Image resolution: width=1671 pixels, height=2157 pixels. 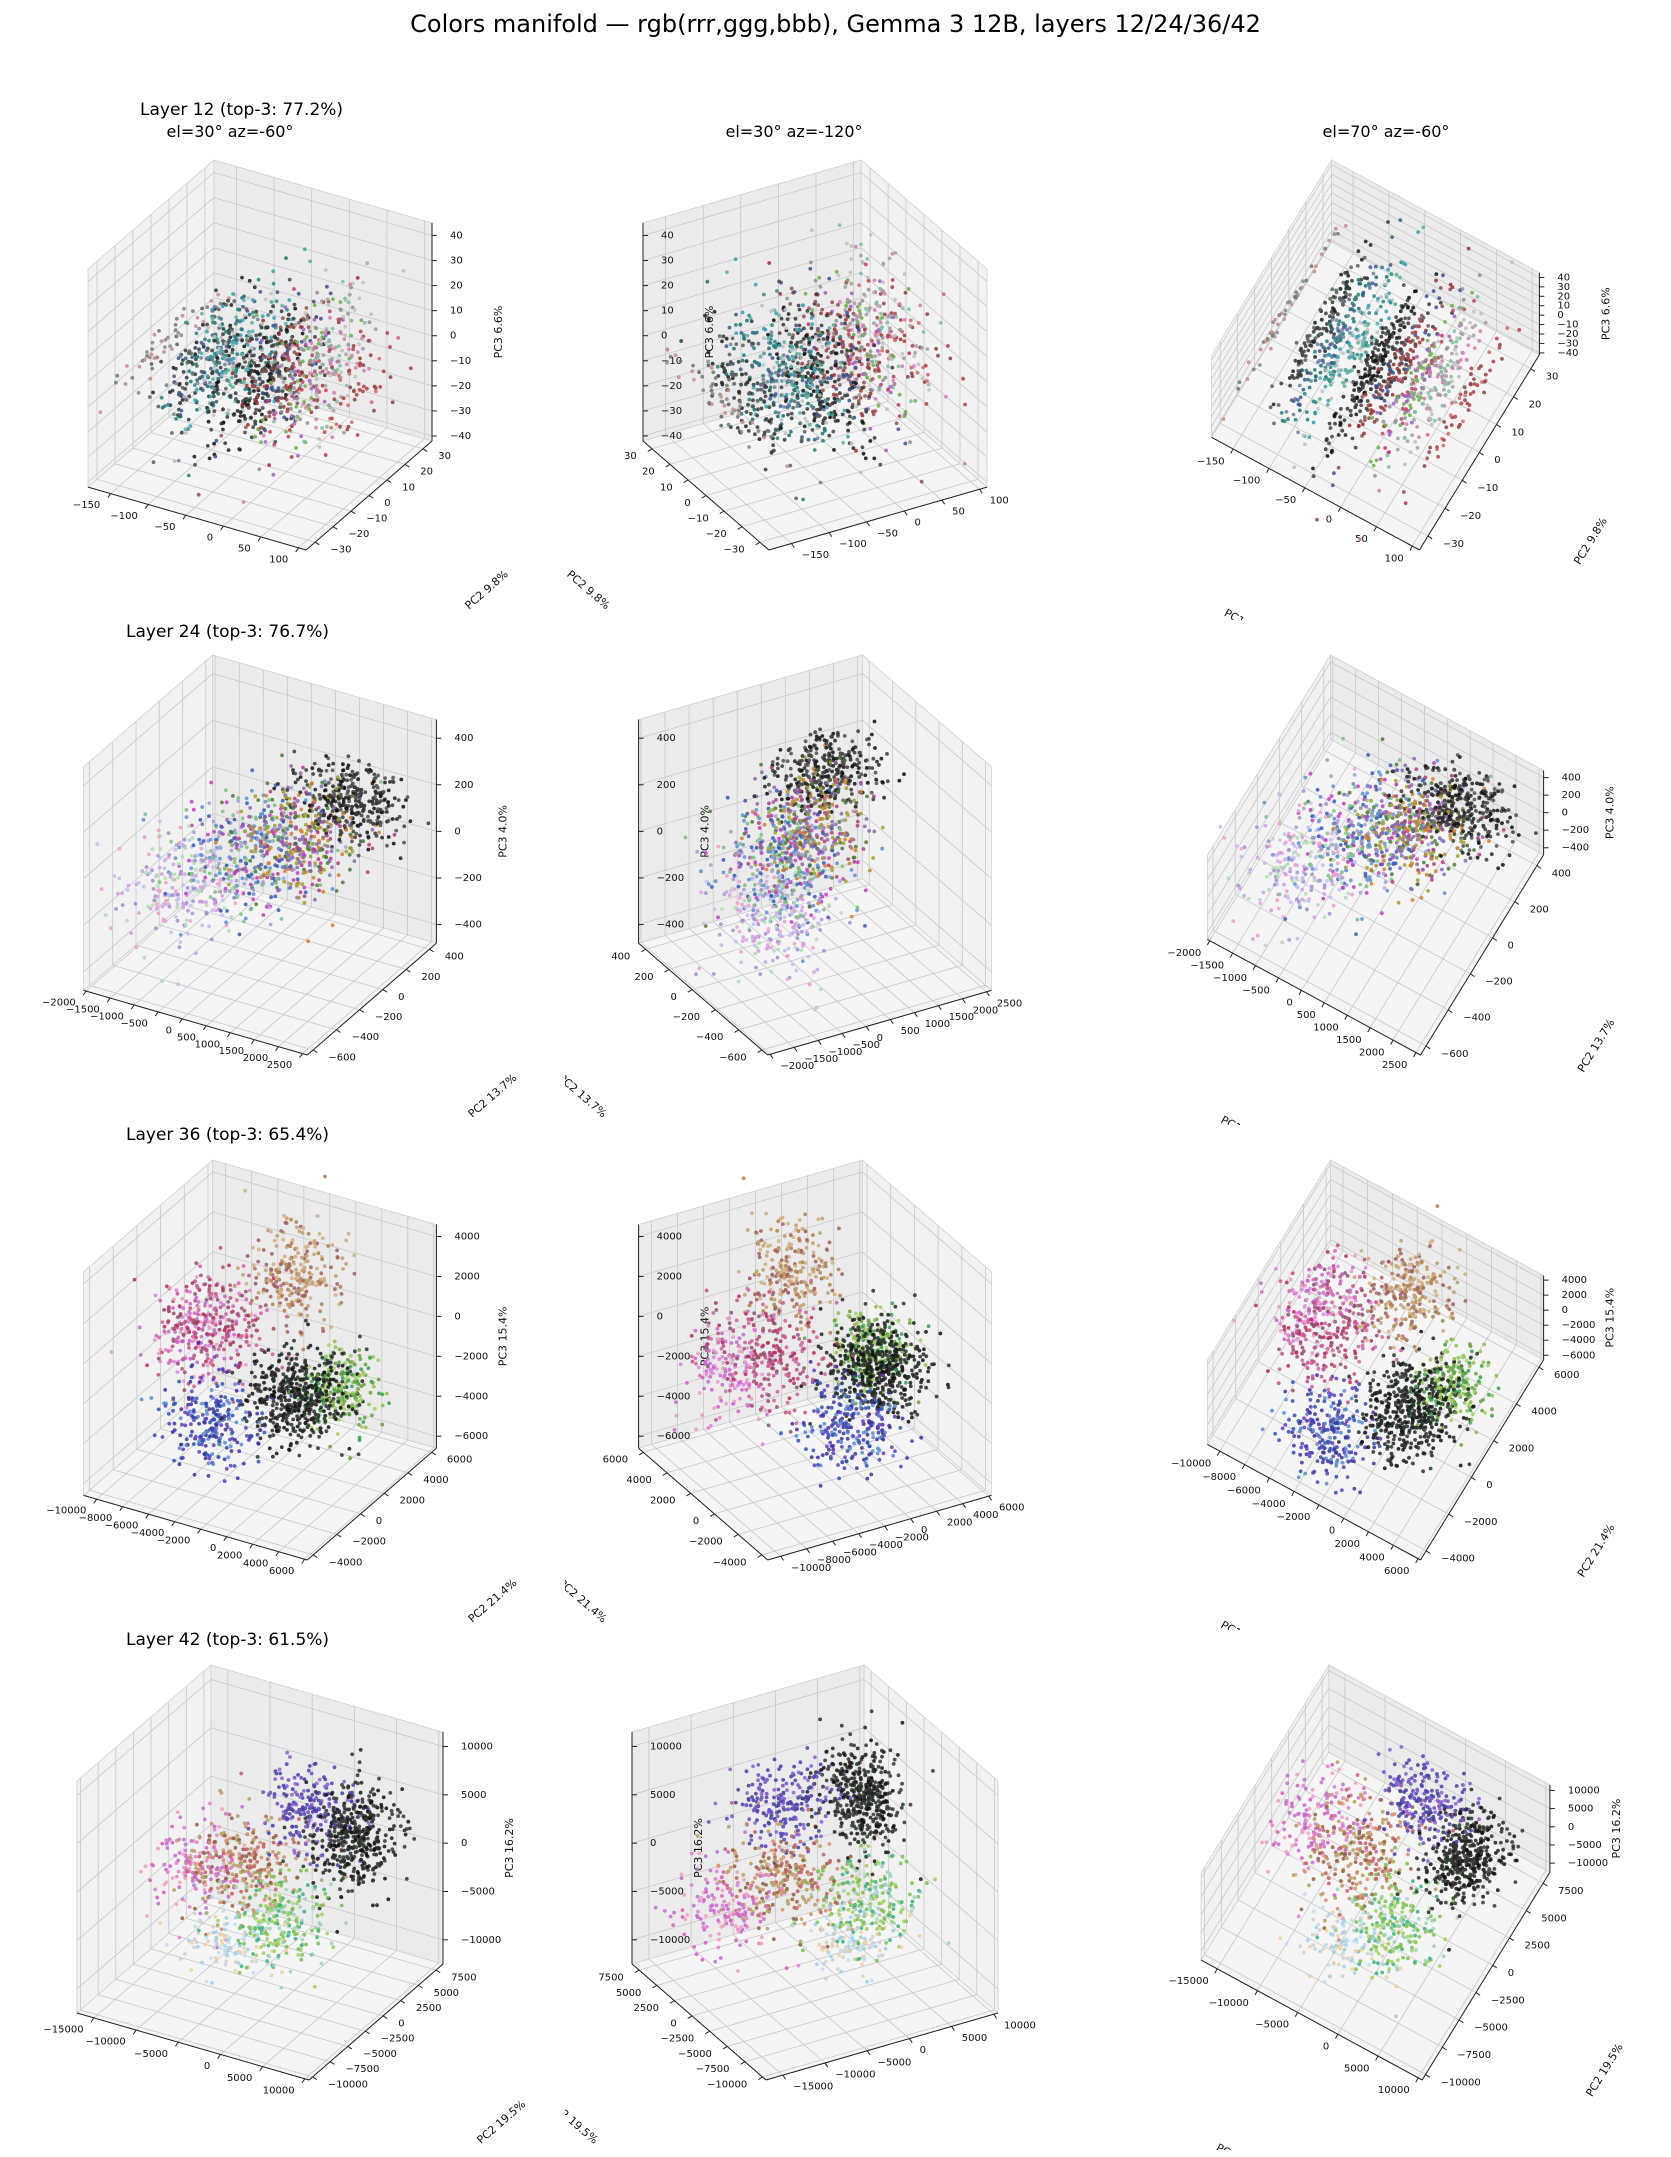 What do you see at coordinates (1567, 334) in the screenshot?
I see `z-tick-label: −20` at bounding box center [1567, 334].